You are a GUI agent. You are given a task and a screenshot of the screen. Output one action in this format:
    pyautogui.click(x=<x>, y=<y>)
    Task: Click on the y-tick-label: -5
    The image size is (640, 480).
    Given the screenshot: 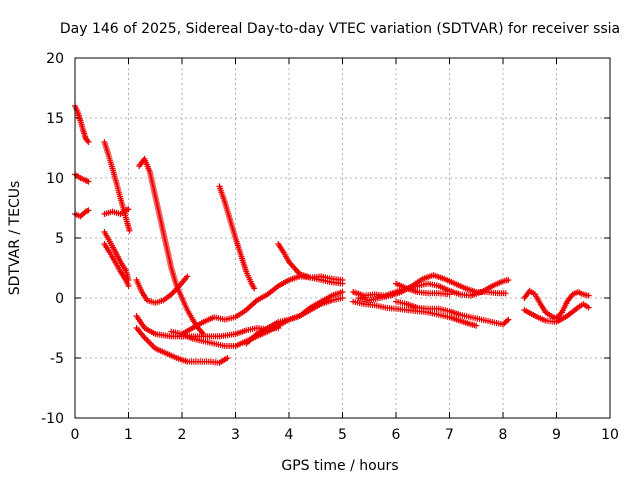 What is the action you would take?
    pyautogui.click(x=57, y=359)
    